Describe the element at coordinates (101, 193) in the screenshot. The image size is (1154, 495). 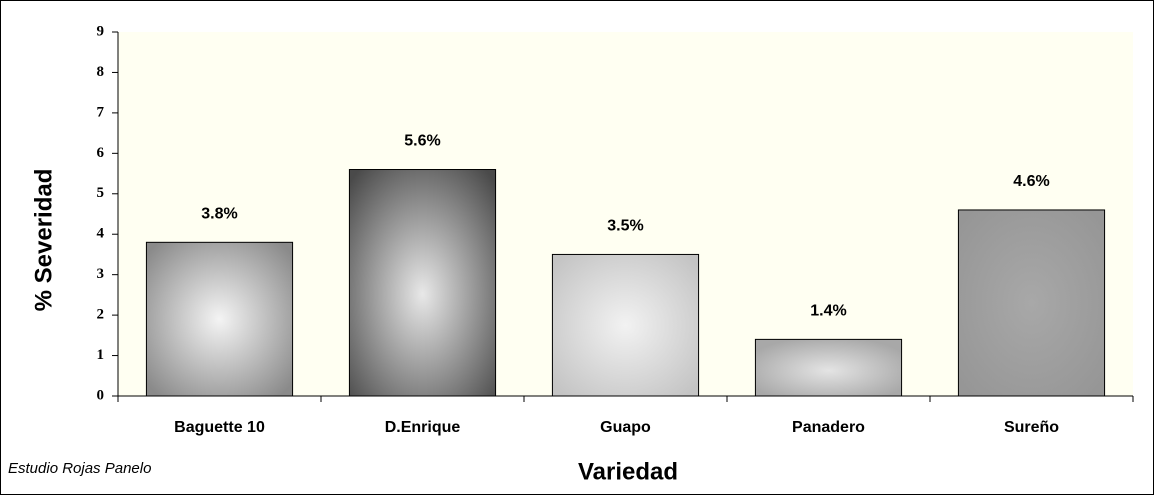
I see `y-tick-label: 5` at that location.